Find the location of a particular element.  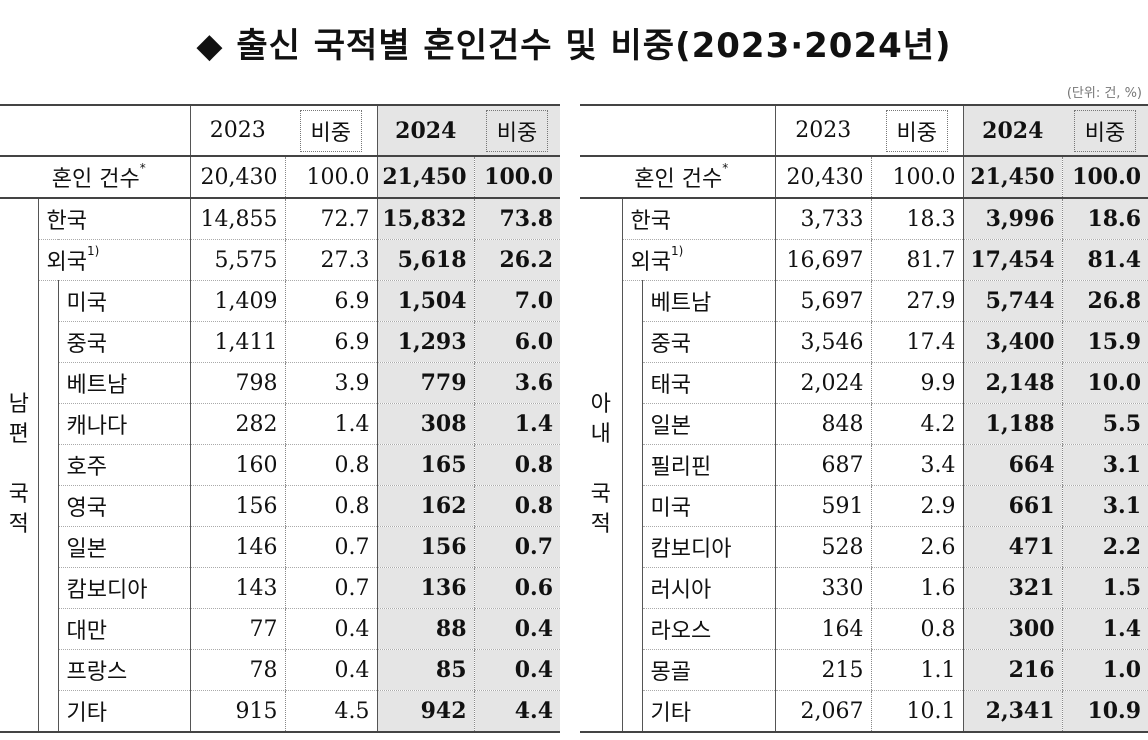

country-2023: 798 is located at coordinates (237, 383).